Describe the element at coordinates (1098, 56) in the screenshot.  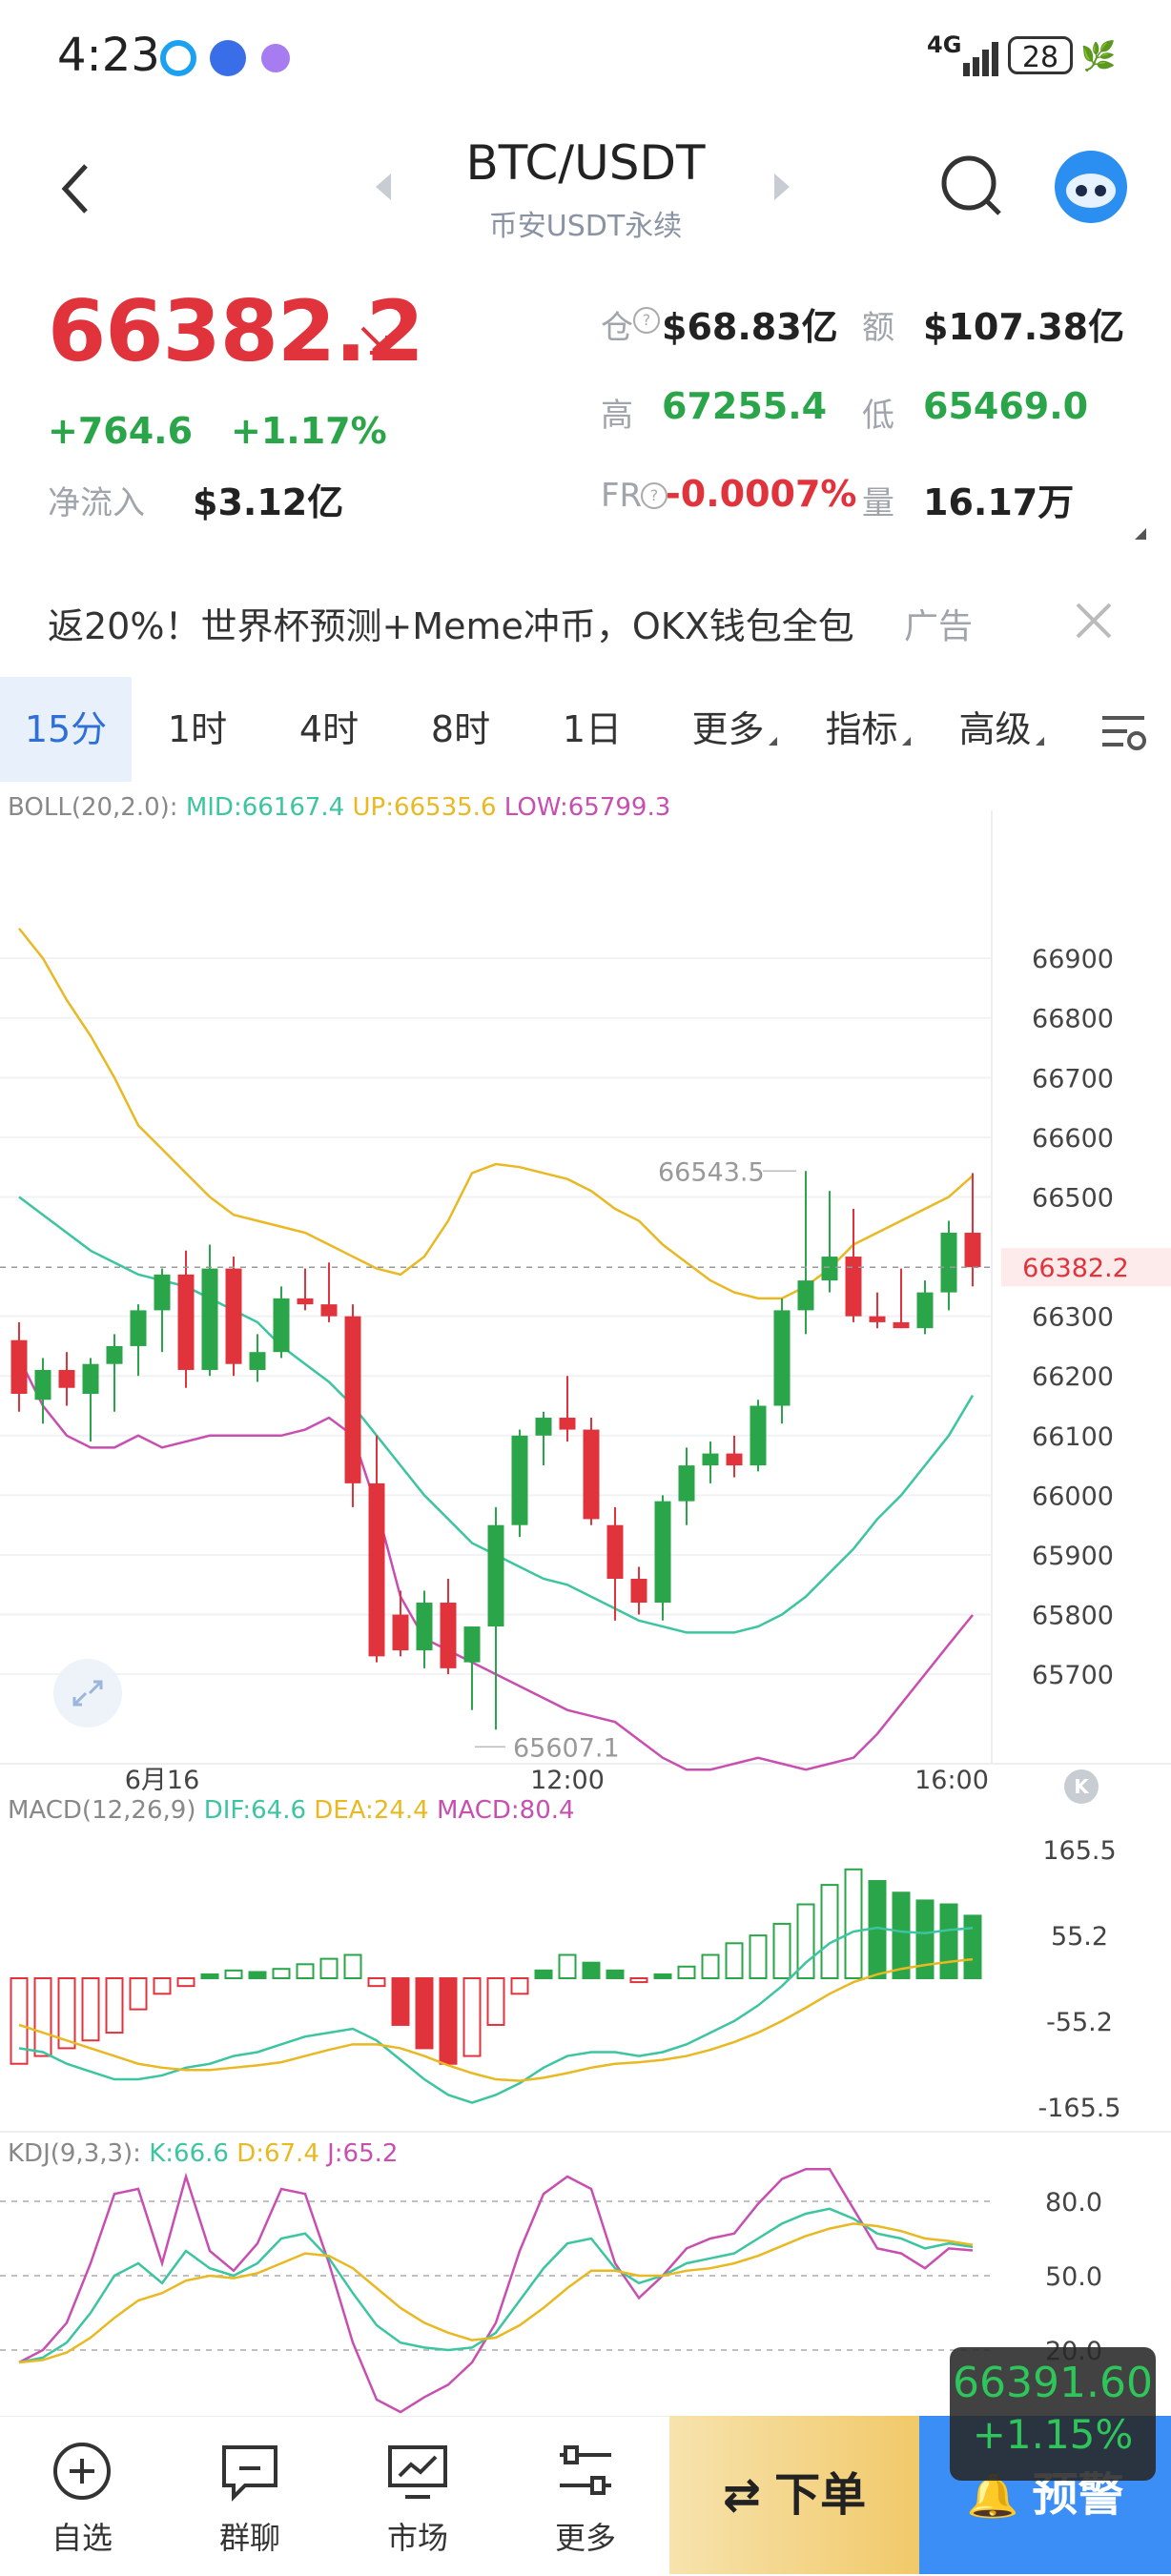
I see `charging-icon: 🌿` at that location.